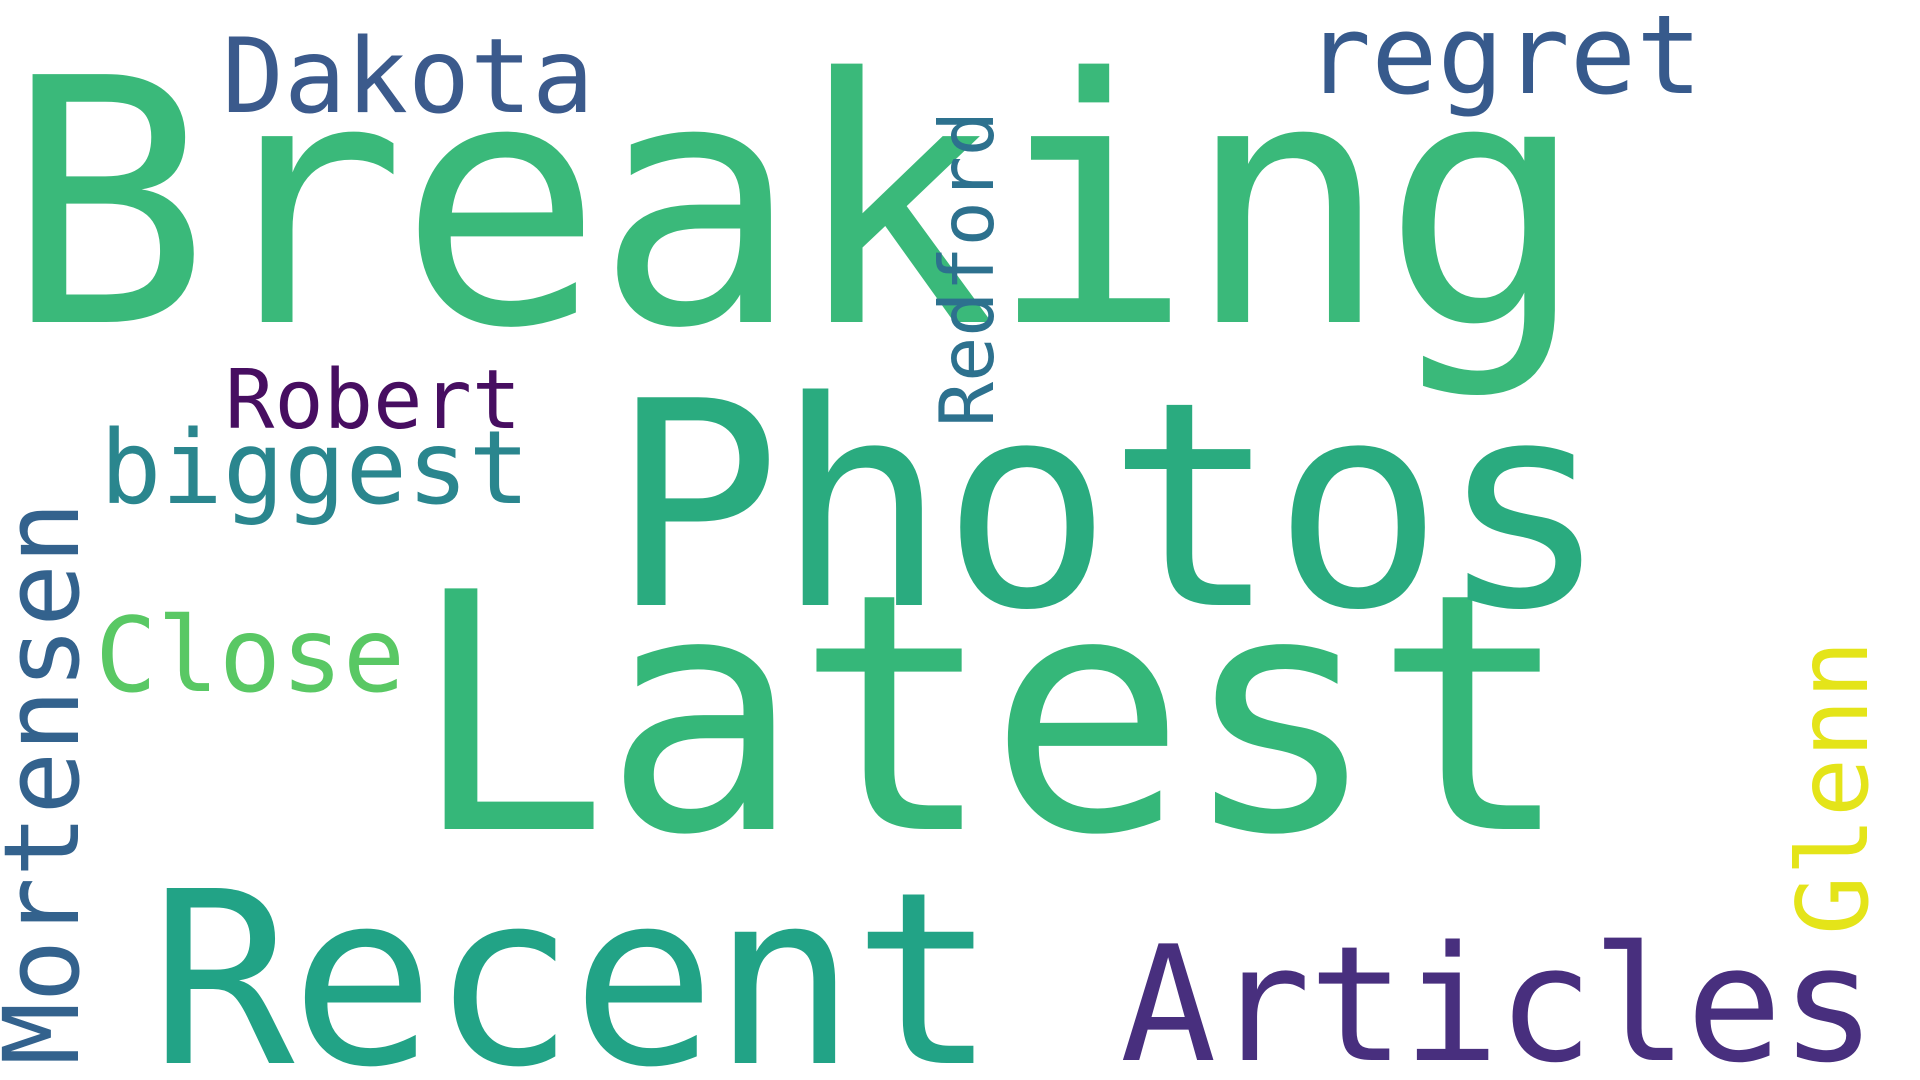 Image resolution: width=1920 pixels, height=1080 pixels. What do you see at coordinates (250, 656) in the screenshot?
I see `word-close: Close` at bounding box center [250, 656].